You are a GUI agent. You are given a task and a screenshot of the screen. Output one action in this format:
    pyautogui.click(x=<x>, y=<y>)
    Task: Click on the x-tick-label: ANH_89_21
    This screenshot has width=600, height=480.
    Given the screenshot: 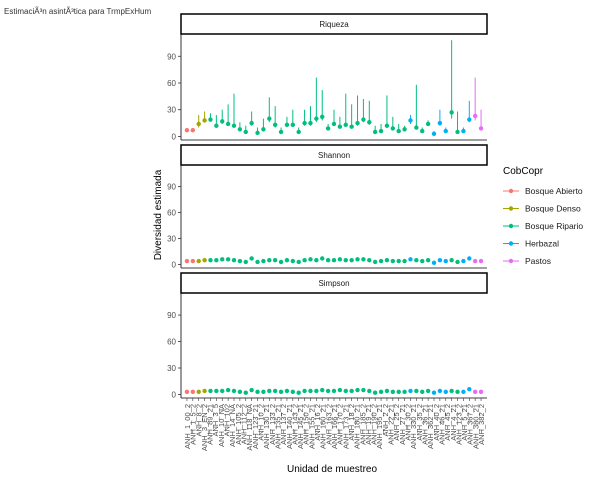 What is the action you would take?
    pyautogui.click(x=210, y=424)
    